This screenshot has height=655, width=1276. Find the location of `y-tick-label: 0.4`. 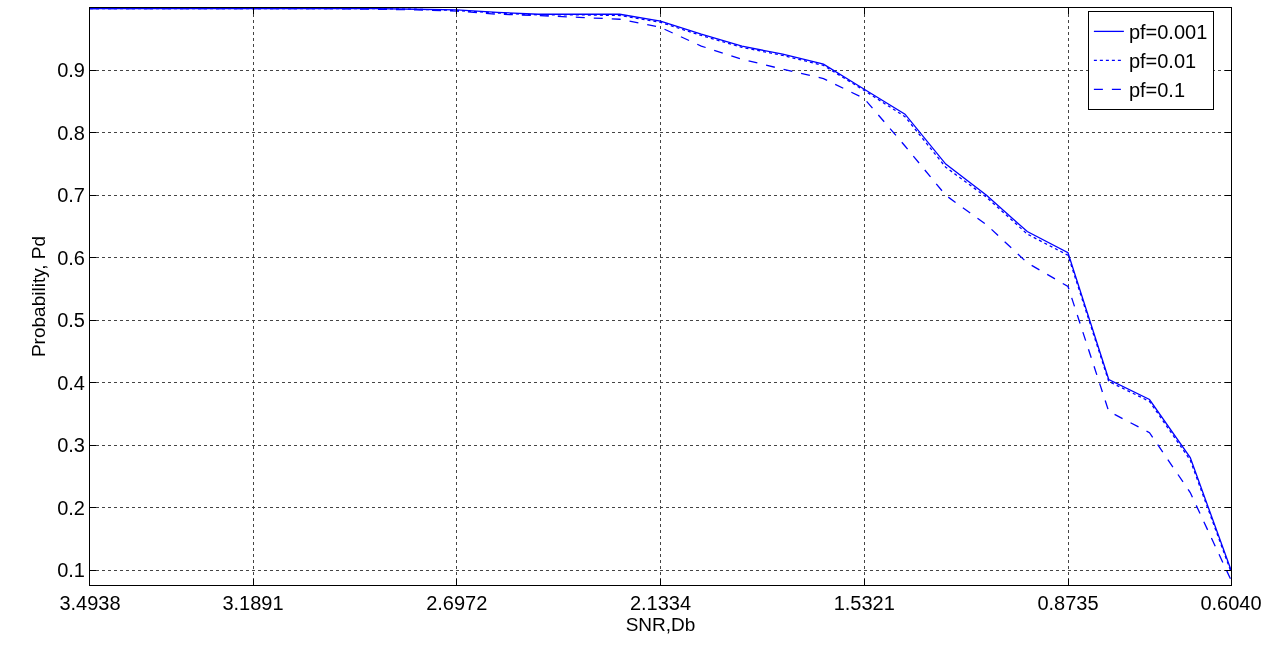

y-tick-label: 0.4 is located at coordinates (71, 382).